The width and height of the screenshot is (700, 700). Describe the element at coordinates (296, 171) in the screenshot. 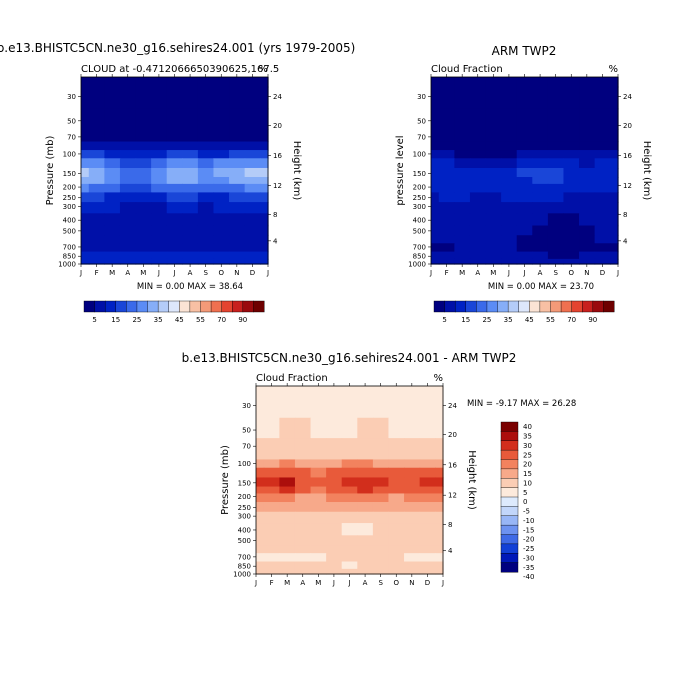

I see `y2-axis-label: Height (km)` at that location.